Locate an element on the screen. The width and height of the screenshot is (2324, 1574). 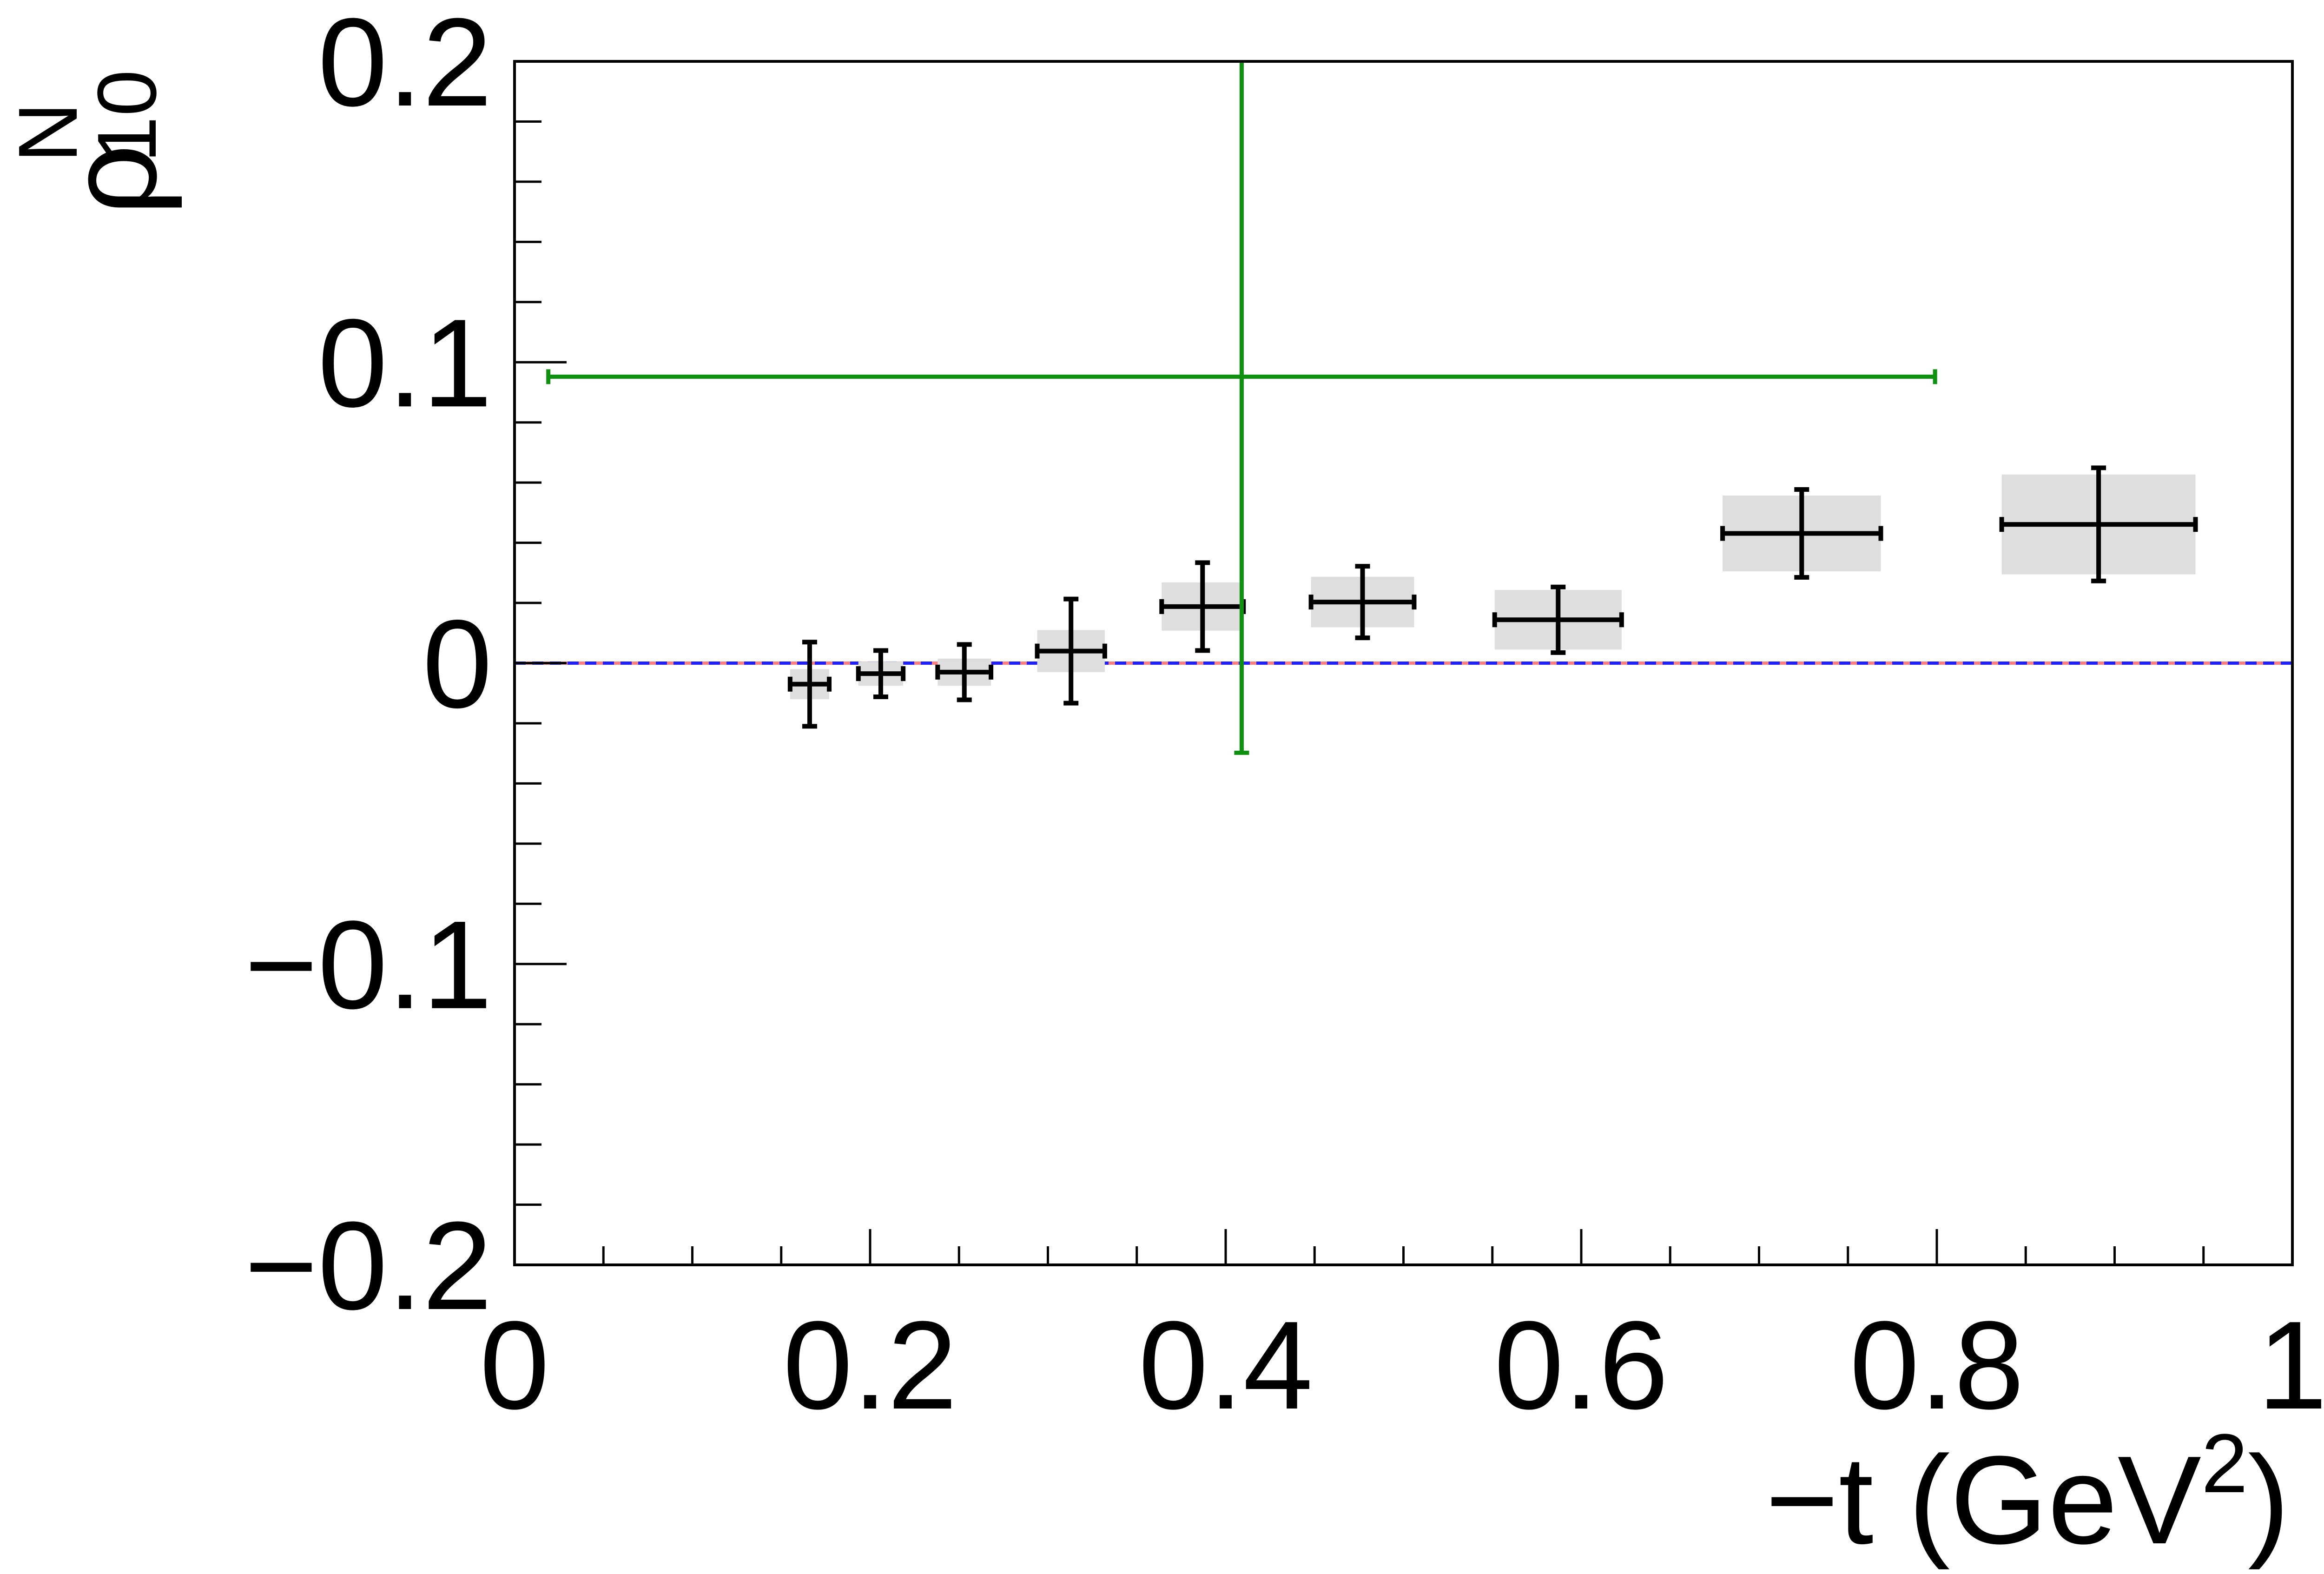
x-label-text: −t (GeV is located at coordinates (1983, 1500).